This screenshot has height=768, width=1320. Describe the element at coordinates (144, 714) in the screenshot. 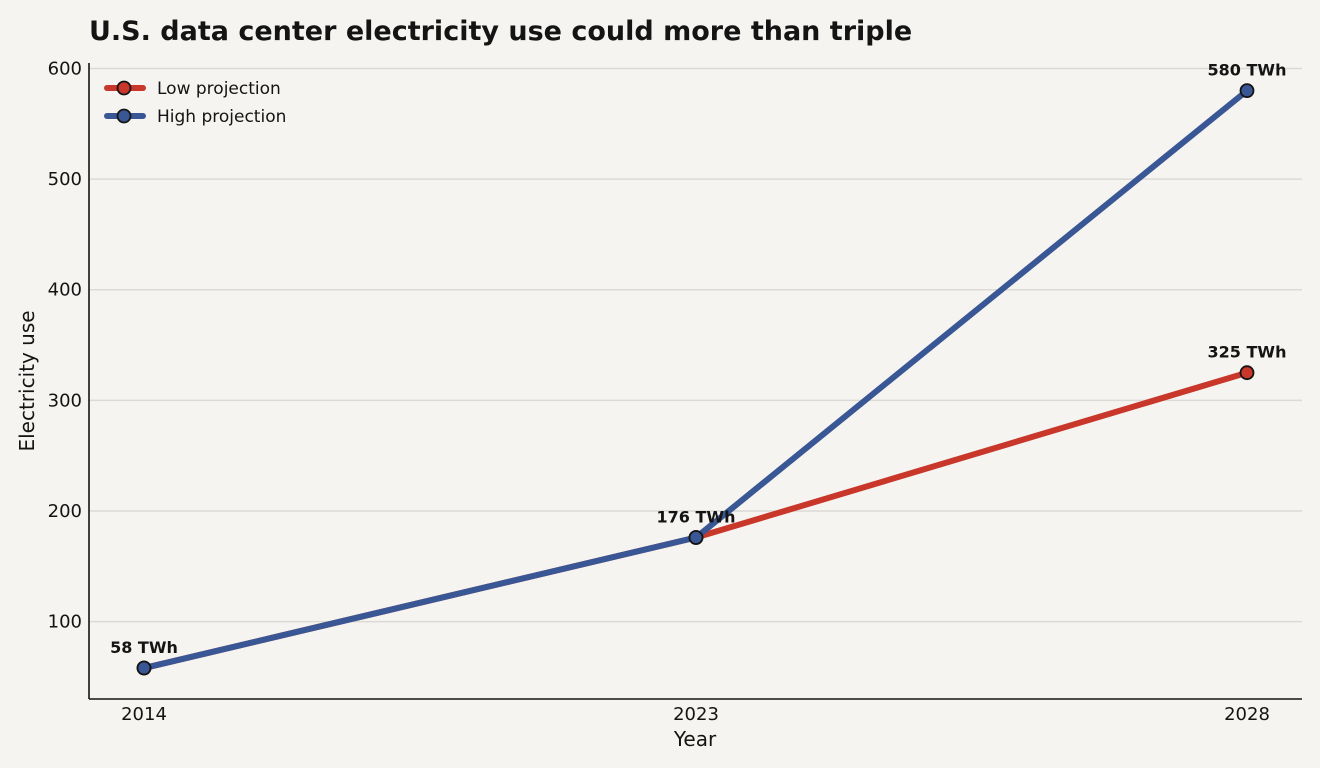

I see `x-tick-label: 2014` at that location.